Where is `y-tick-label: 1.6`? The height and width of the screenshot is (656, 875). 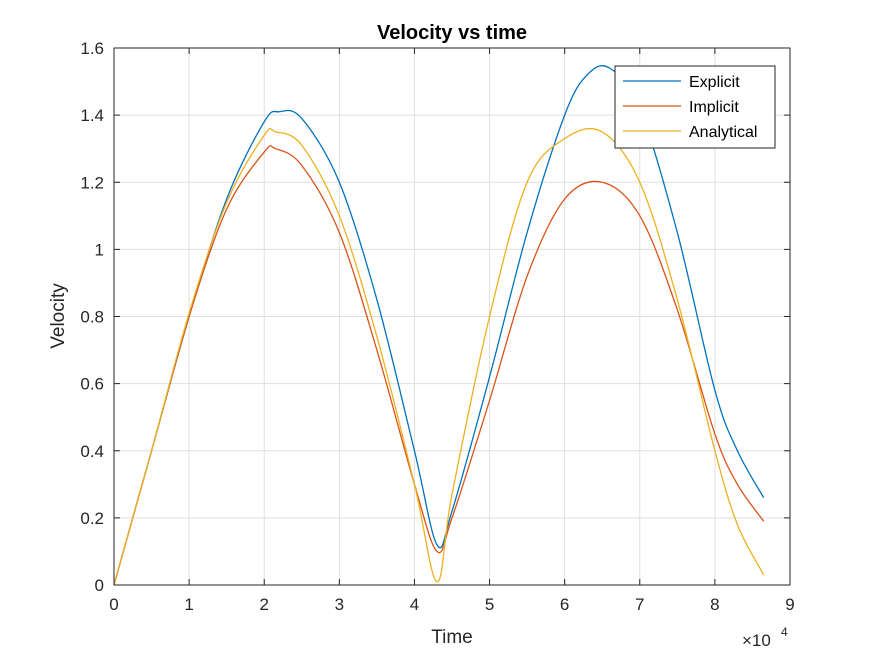
y-tick-label: 1.6 is located at coordinates (92, 48).